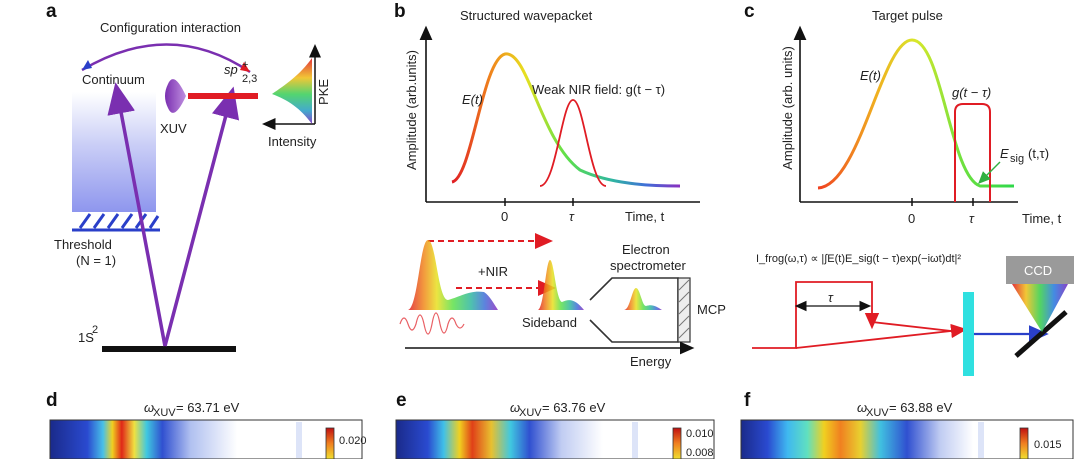 The height and width of the screenshot is (459, 1080). I want to click on structured-wavepacket-title: Structured wavepacket, so click(526, 15).